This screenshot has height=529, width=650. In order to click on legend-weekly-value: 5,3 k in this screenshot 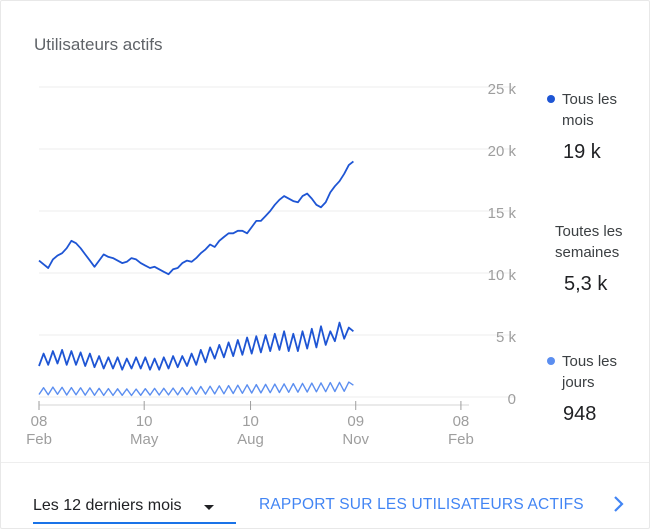, I will do `click(586, 284)`.